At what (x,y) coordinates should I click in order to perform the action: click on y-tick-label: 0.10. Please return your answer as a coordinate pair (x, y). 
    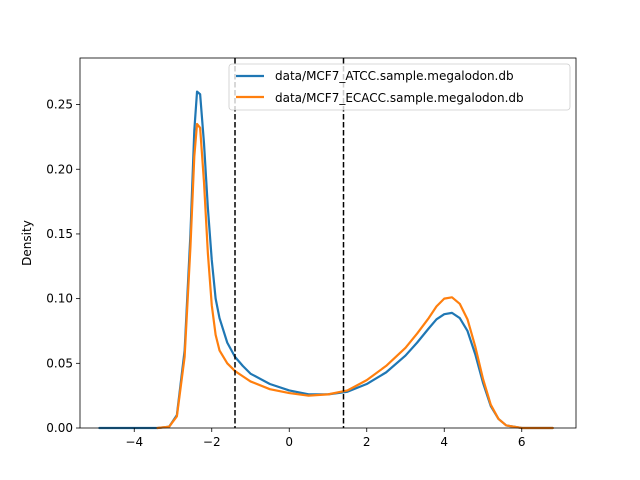
    Looking at the image, I should click on (59, 299).